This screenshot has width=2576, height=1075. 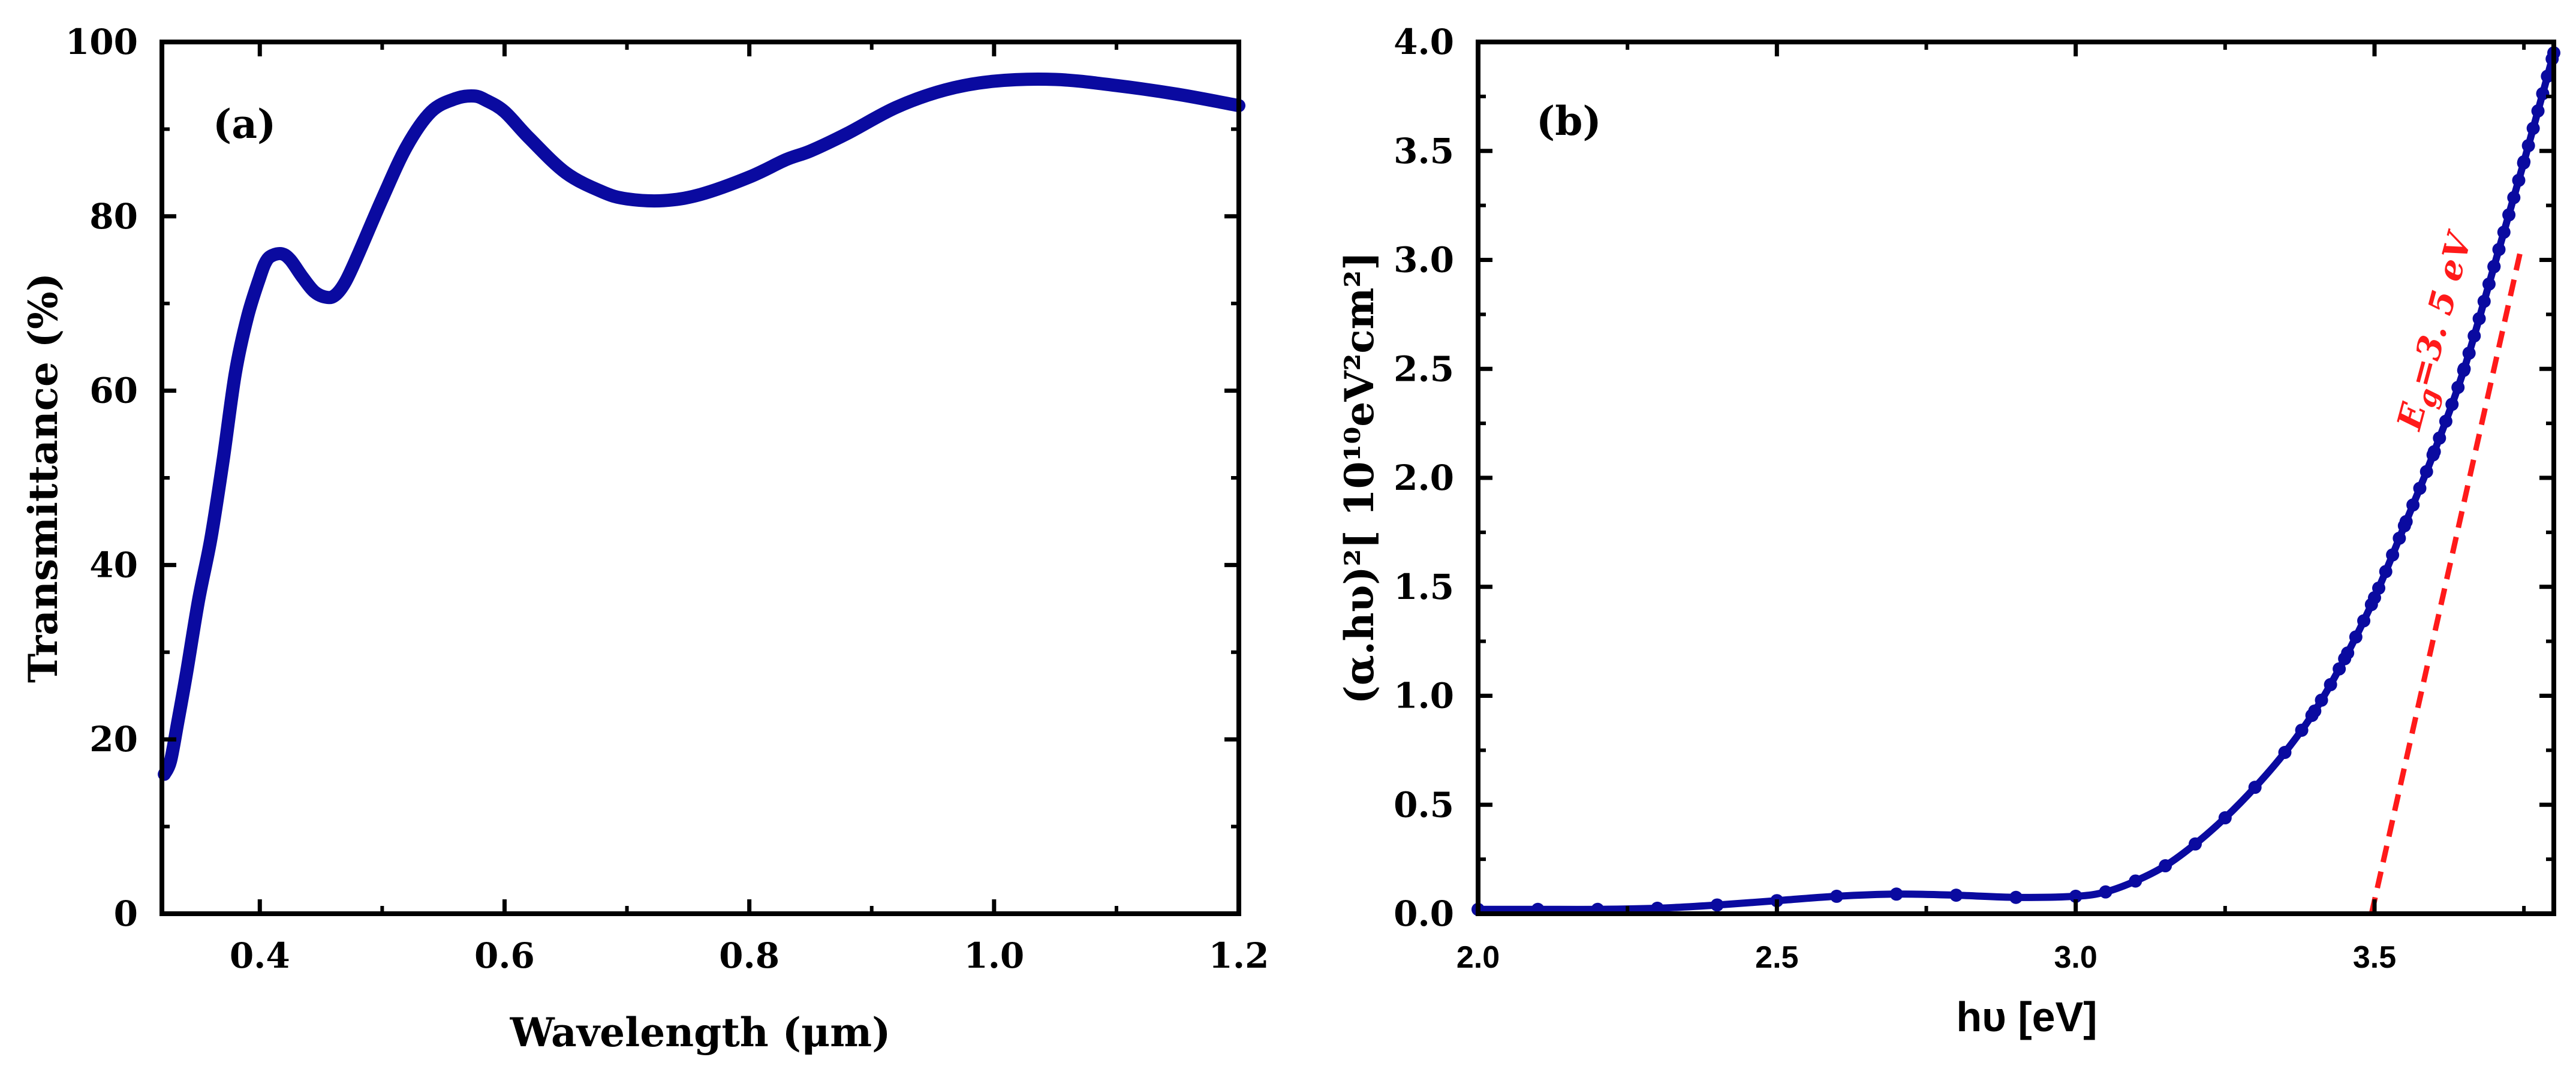 What do you see at coordinates (1776, 957) in the screenshot?
I see `panel-b-x-tick-label: 2.5` at bounding box center [1776, 957].